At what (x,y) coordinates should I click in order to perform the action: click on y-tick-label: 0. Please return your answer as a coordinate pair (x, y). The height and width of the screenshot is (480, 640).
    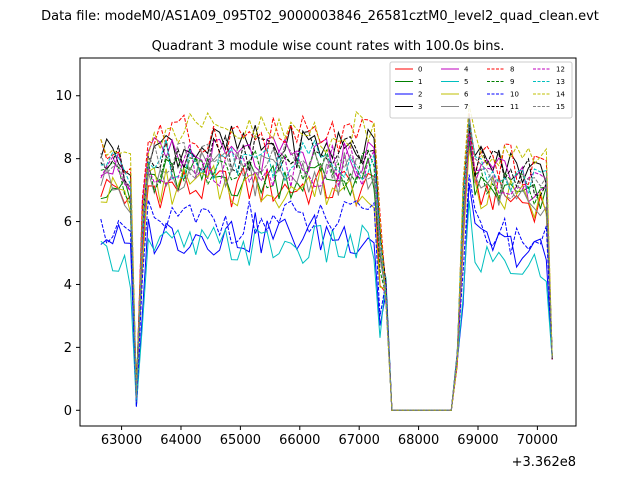
    Looking at the image, I should click on (68, 411).